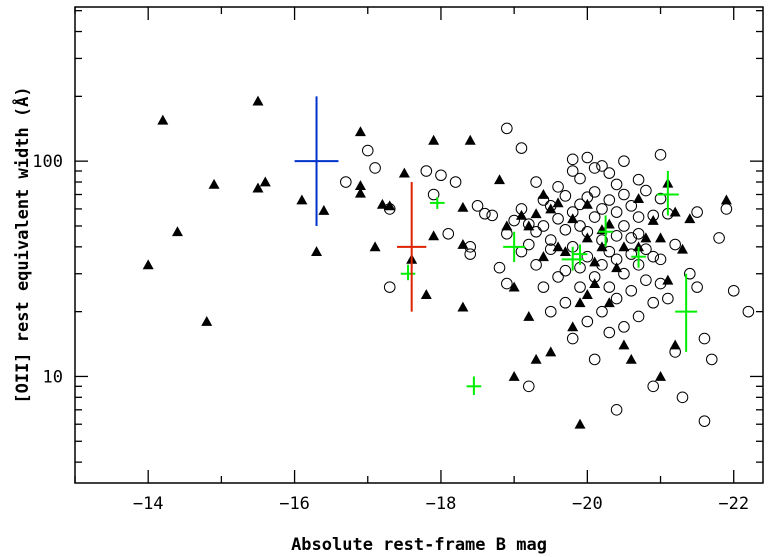 Image resolution: width=768 pixels, height=557 pixels. I want to click on x-axis-title: Absolute rest-frame B mag, so click(419, 545).